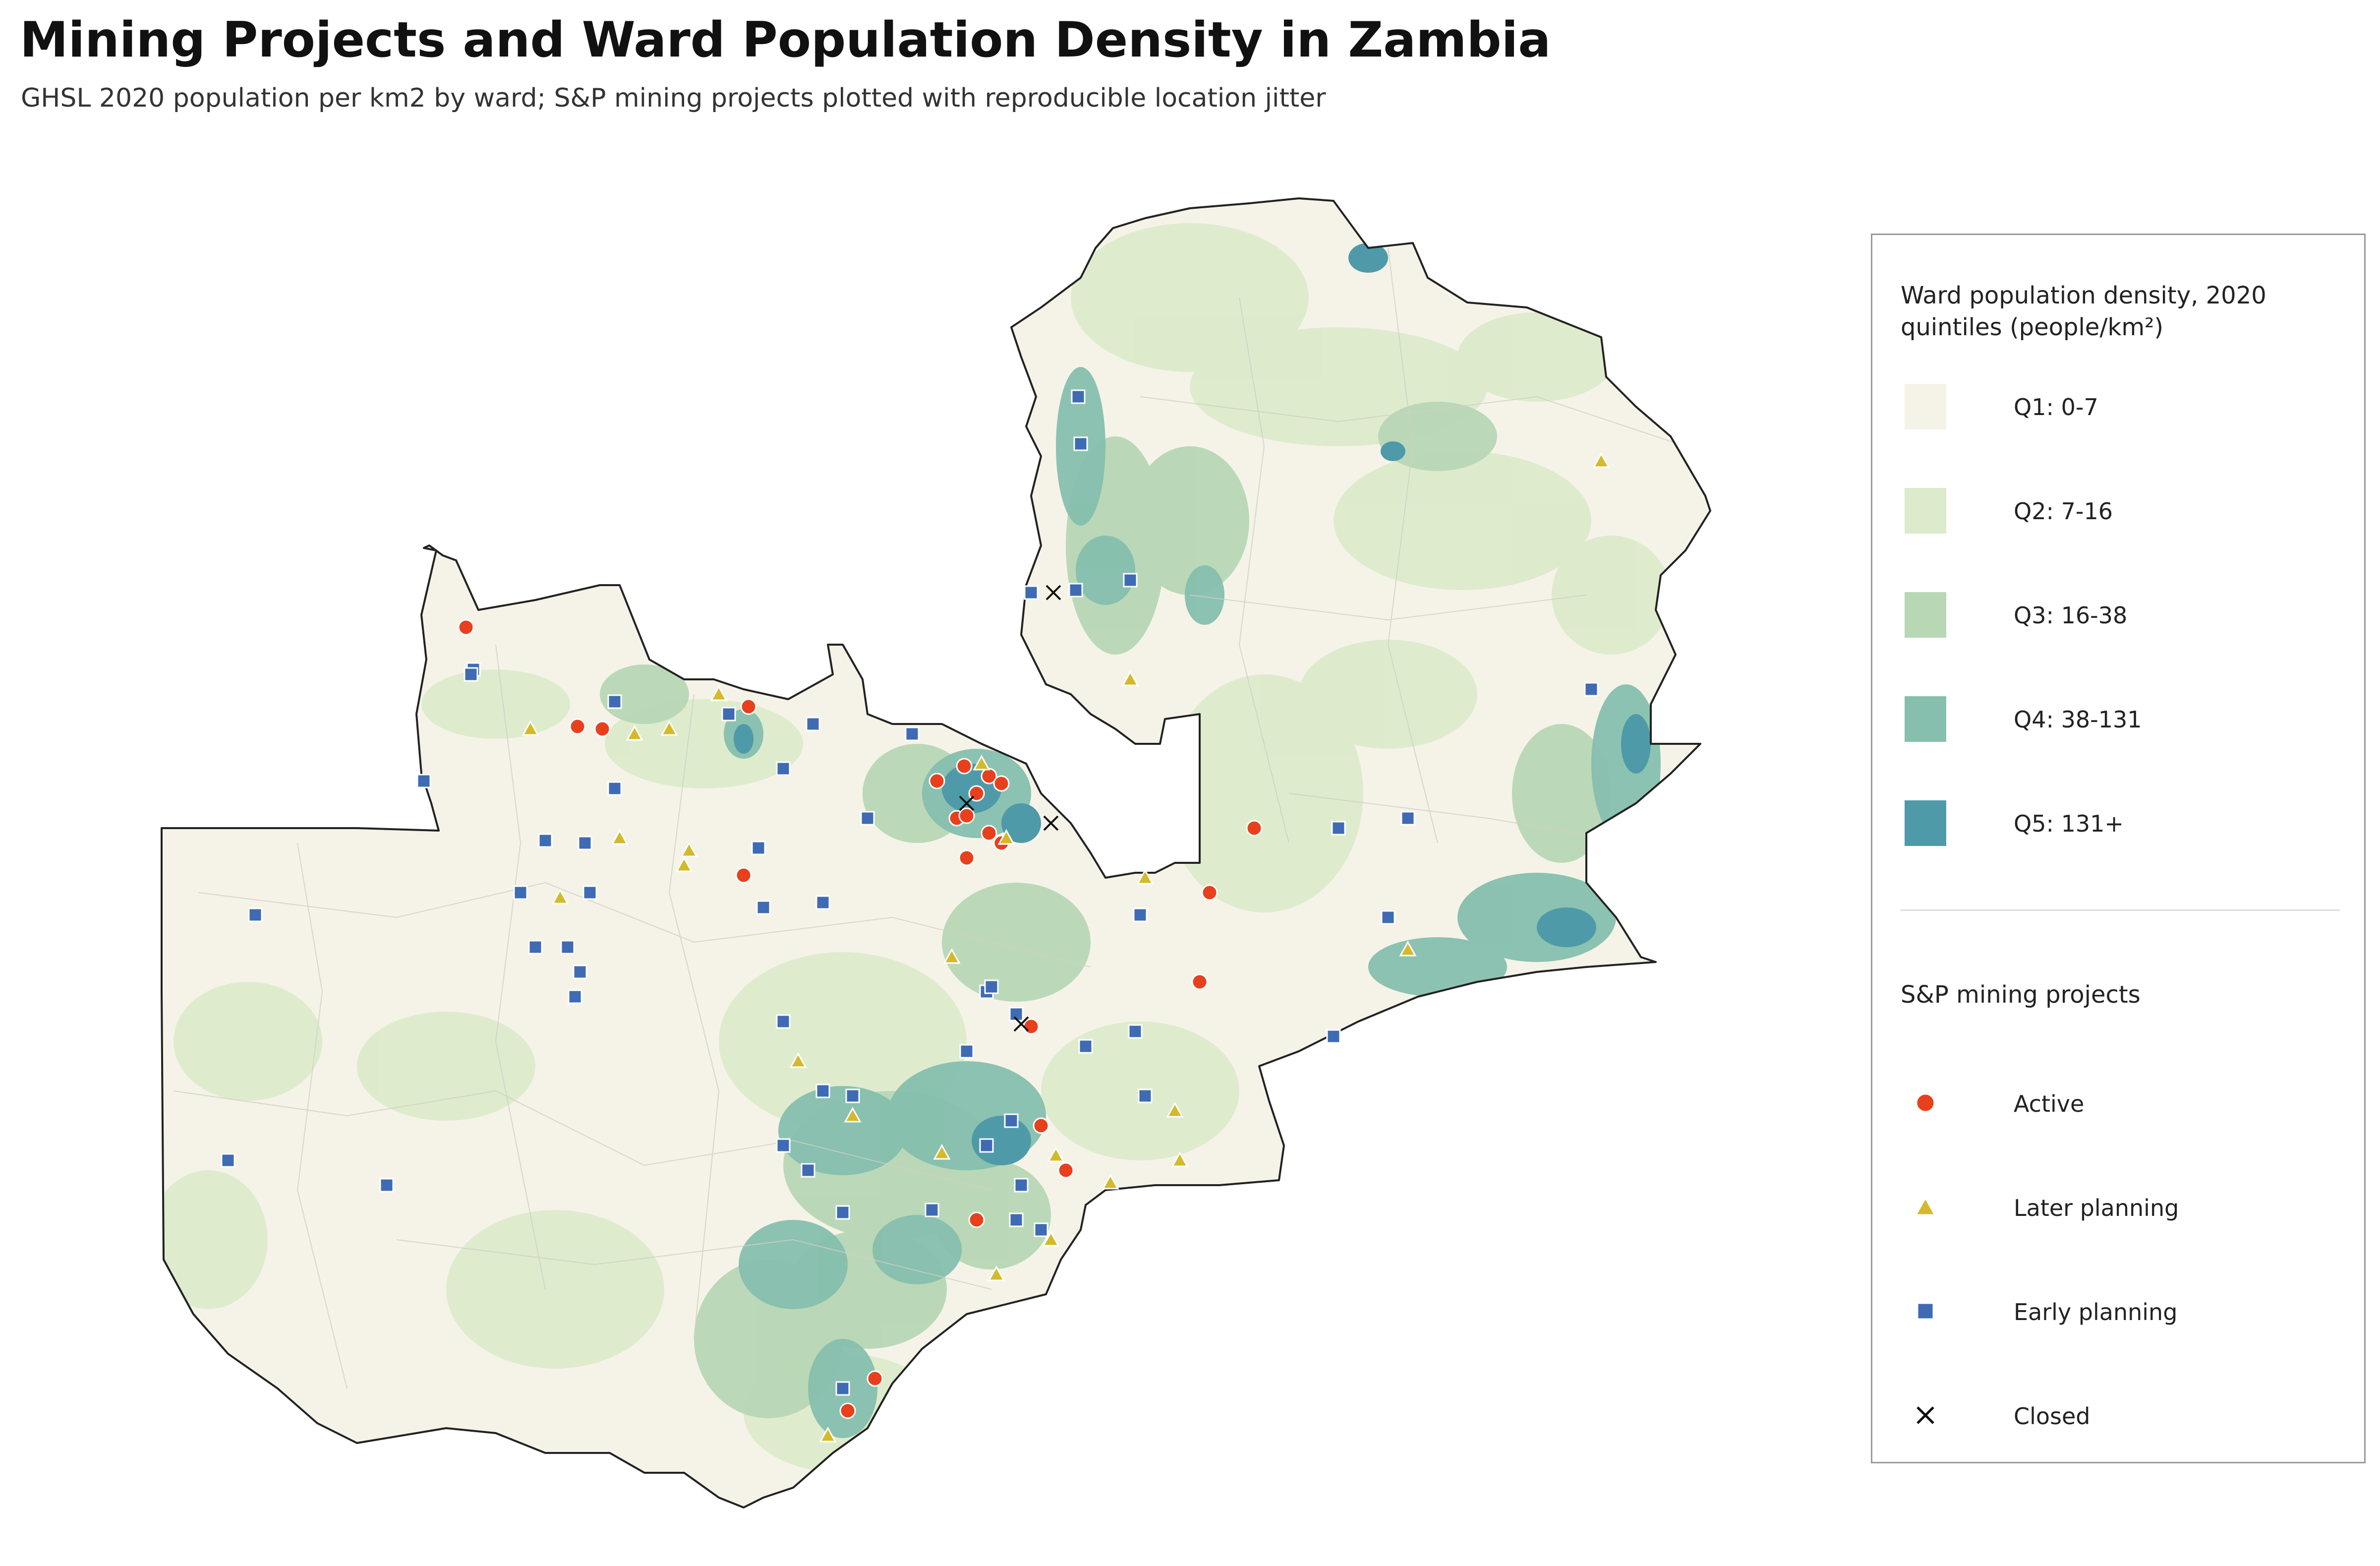 Image resolution: width=2380 pixels, height=1566 pixels. What do you see at coordinates (1925, 823) in the screenshot?
I see `q5-swatch` at bounding box center [1925, 823].